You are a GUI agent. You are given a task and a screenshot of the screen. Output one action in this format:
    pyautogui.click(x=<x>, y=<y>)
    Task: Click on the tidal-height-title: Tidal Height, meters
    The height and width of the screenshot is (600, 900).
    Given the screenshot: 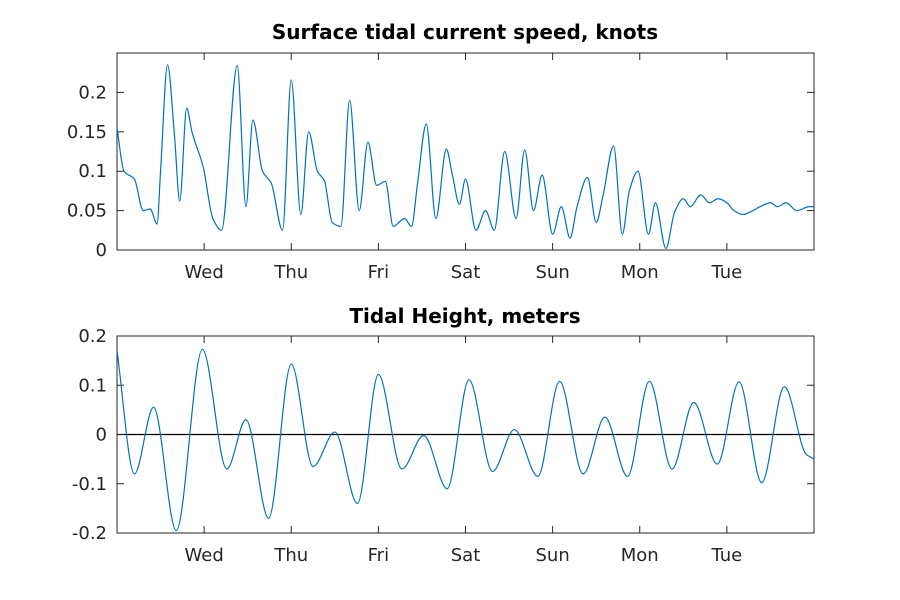 What is the action you would take?
    pyautogui.click(x=464, y=316)
    